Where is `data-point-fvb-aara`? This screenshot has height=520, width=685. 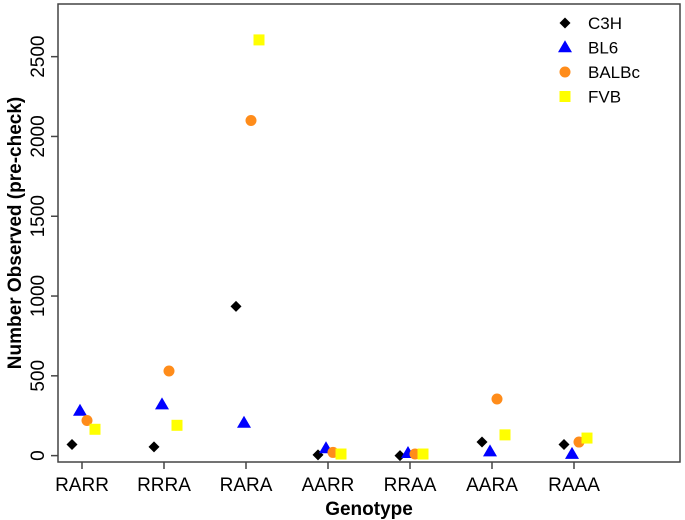
data-point-fvb-aara is located at coordinates (505, 435).